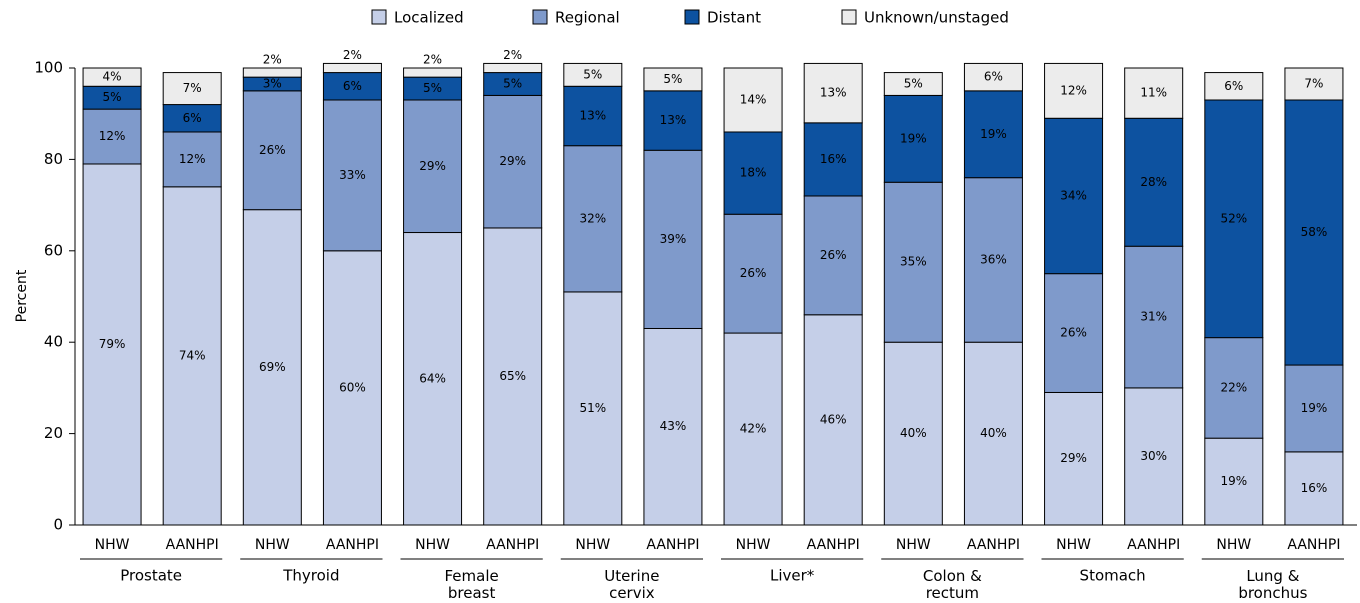  I want to click on data-label: 18%, so click(753, 173).